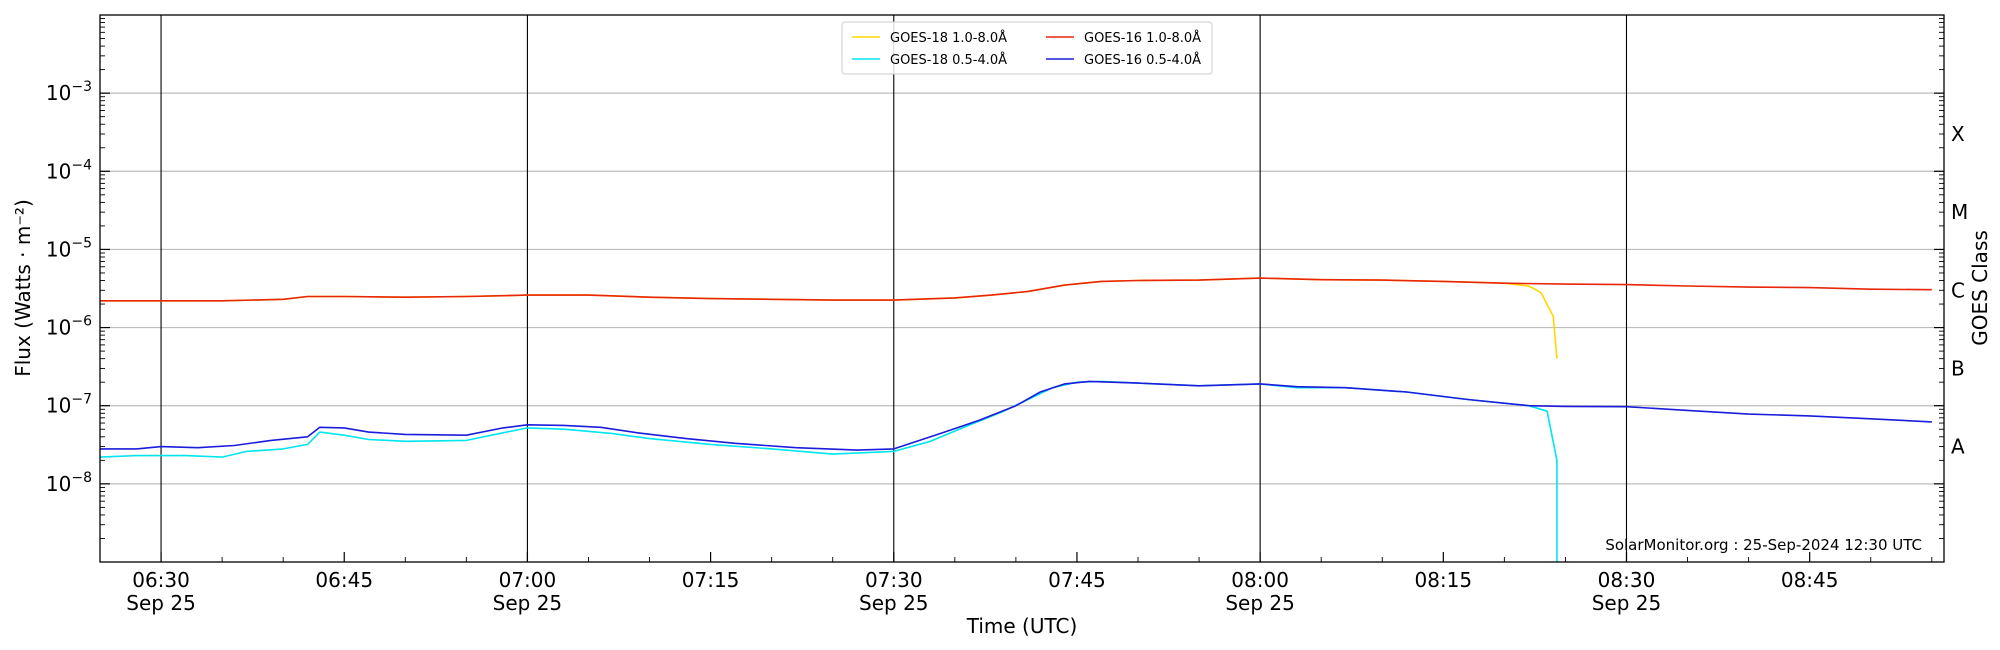 This screenshot has height=650, width=2000. What do you see at coordinates (528, 580) in the screenshot?
I see `x-tick-label: 07:00` at bounding box center [528, 580].